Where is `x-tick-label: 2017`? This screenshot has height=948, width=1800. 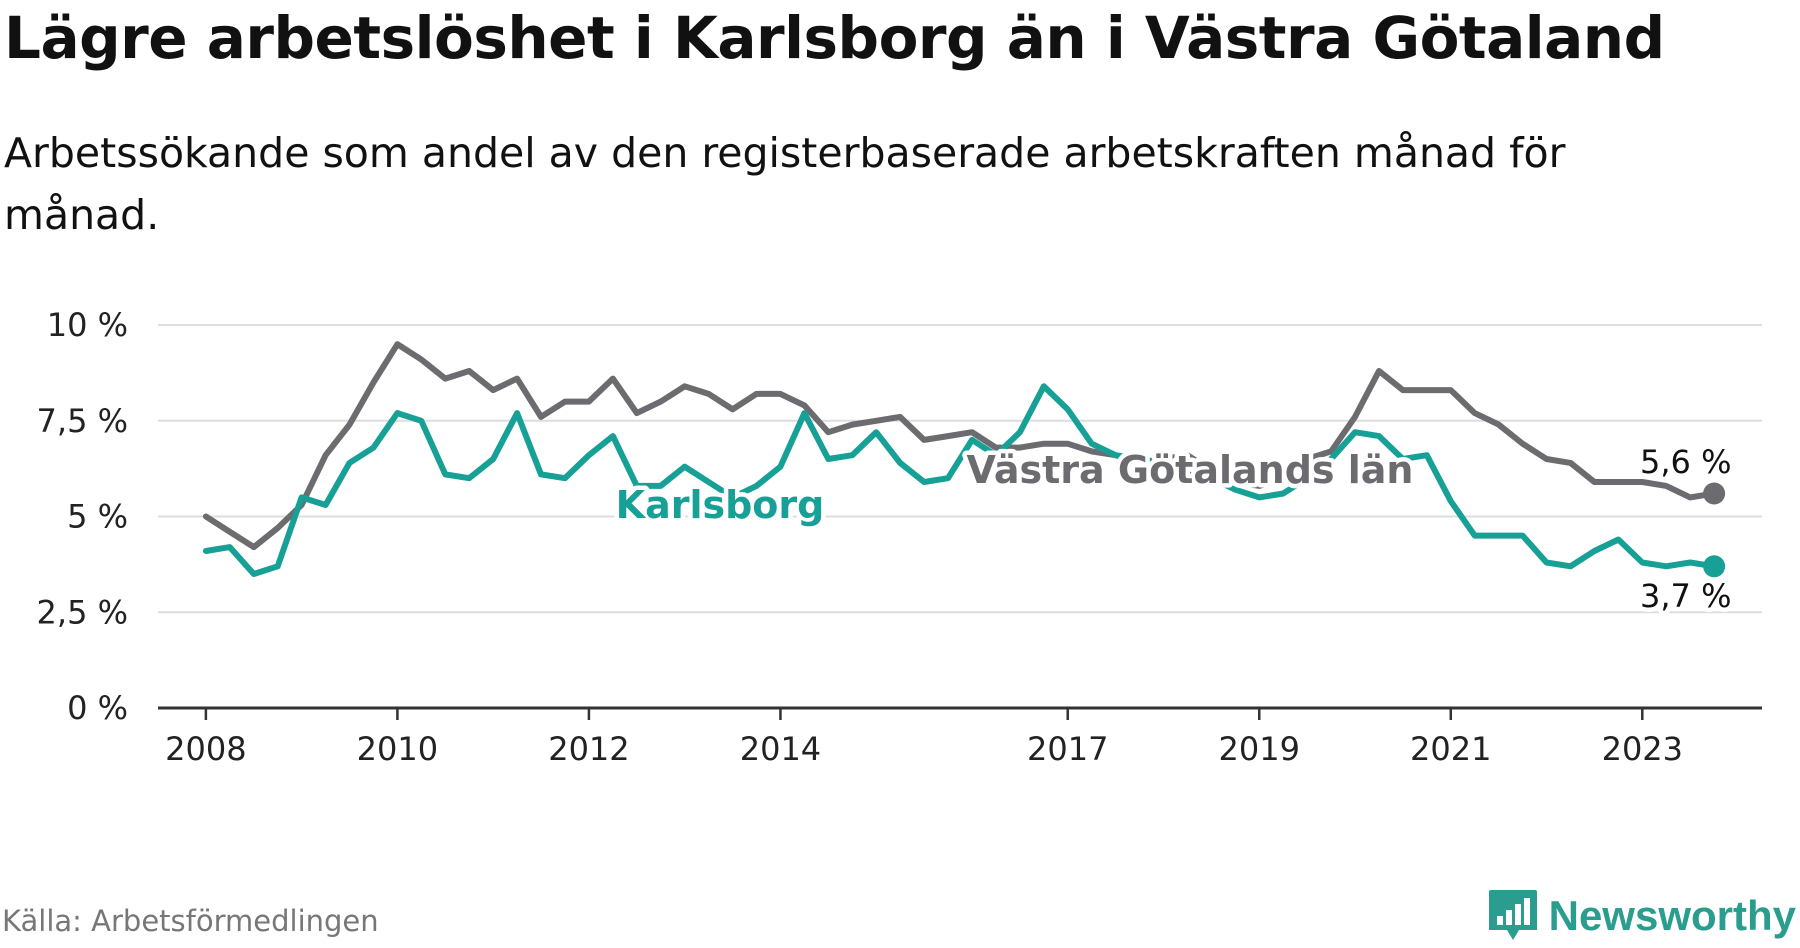 x-tick-label: 2017 is located at coordinates (1067, 749).